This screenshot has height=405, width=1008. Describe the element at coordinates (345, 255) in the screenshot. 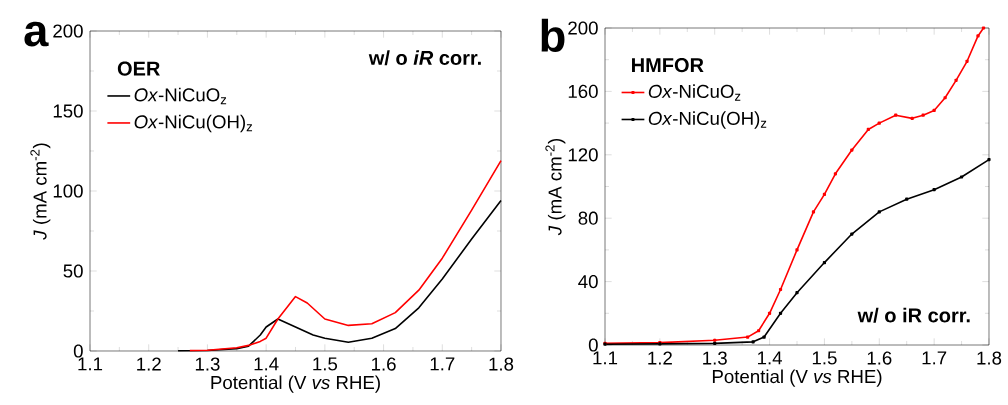

I see `line-series` at that location.